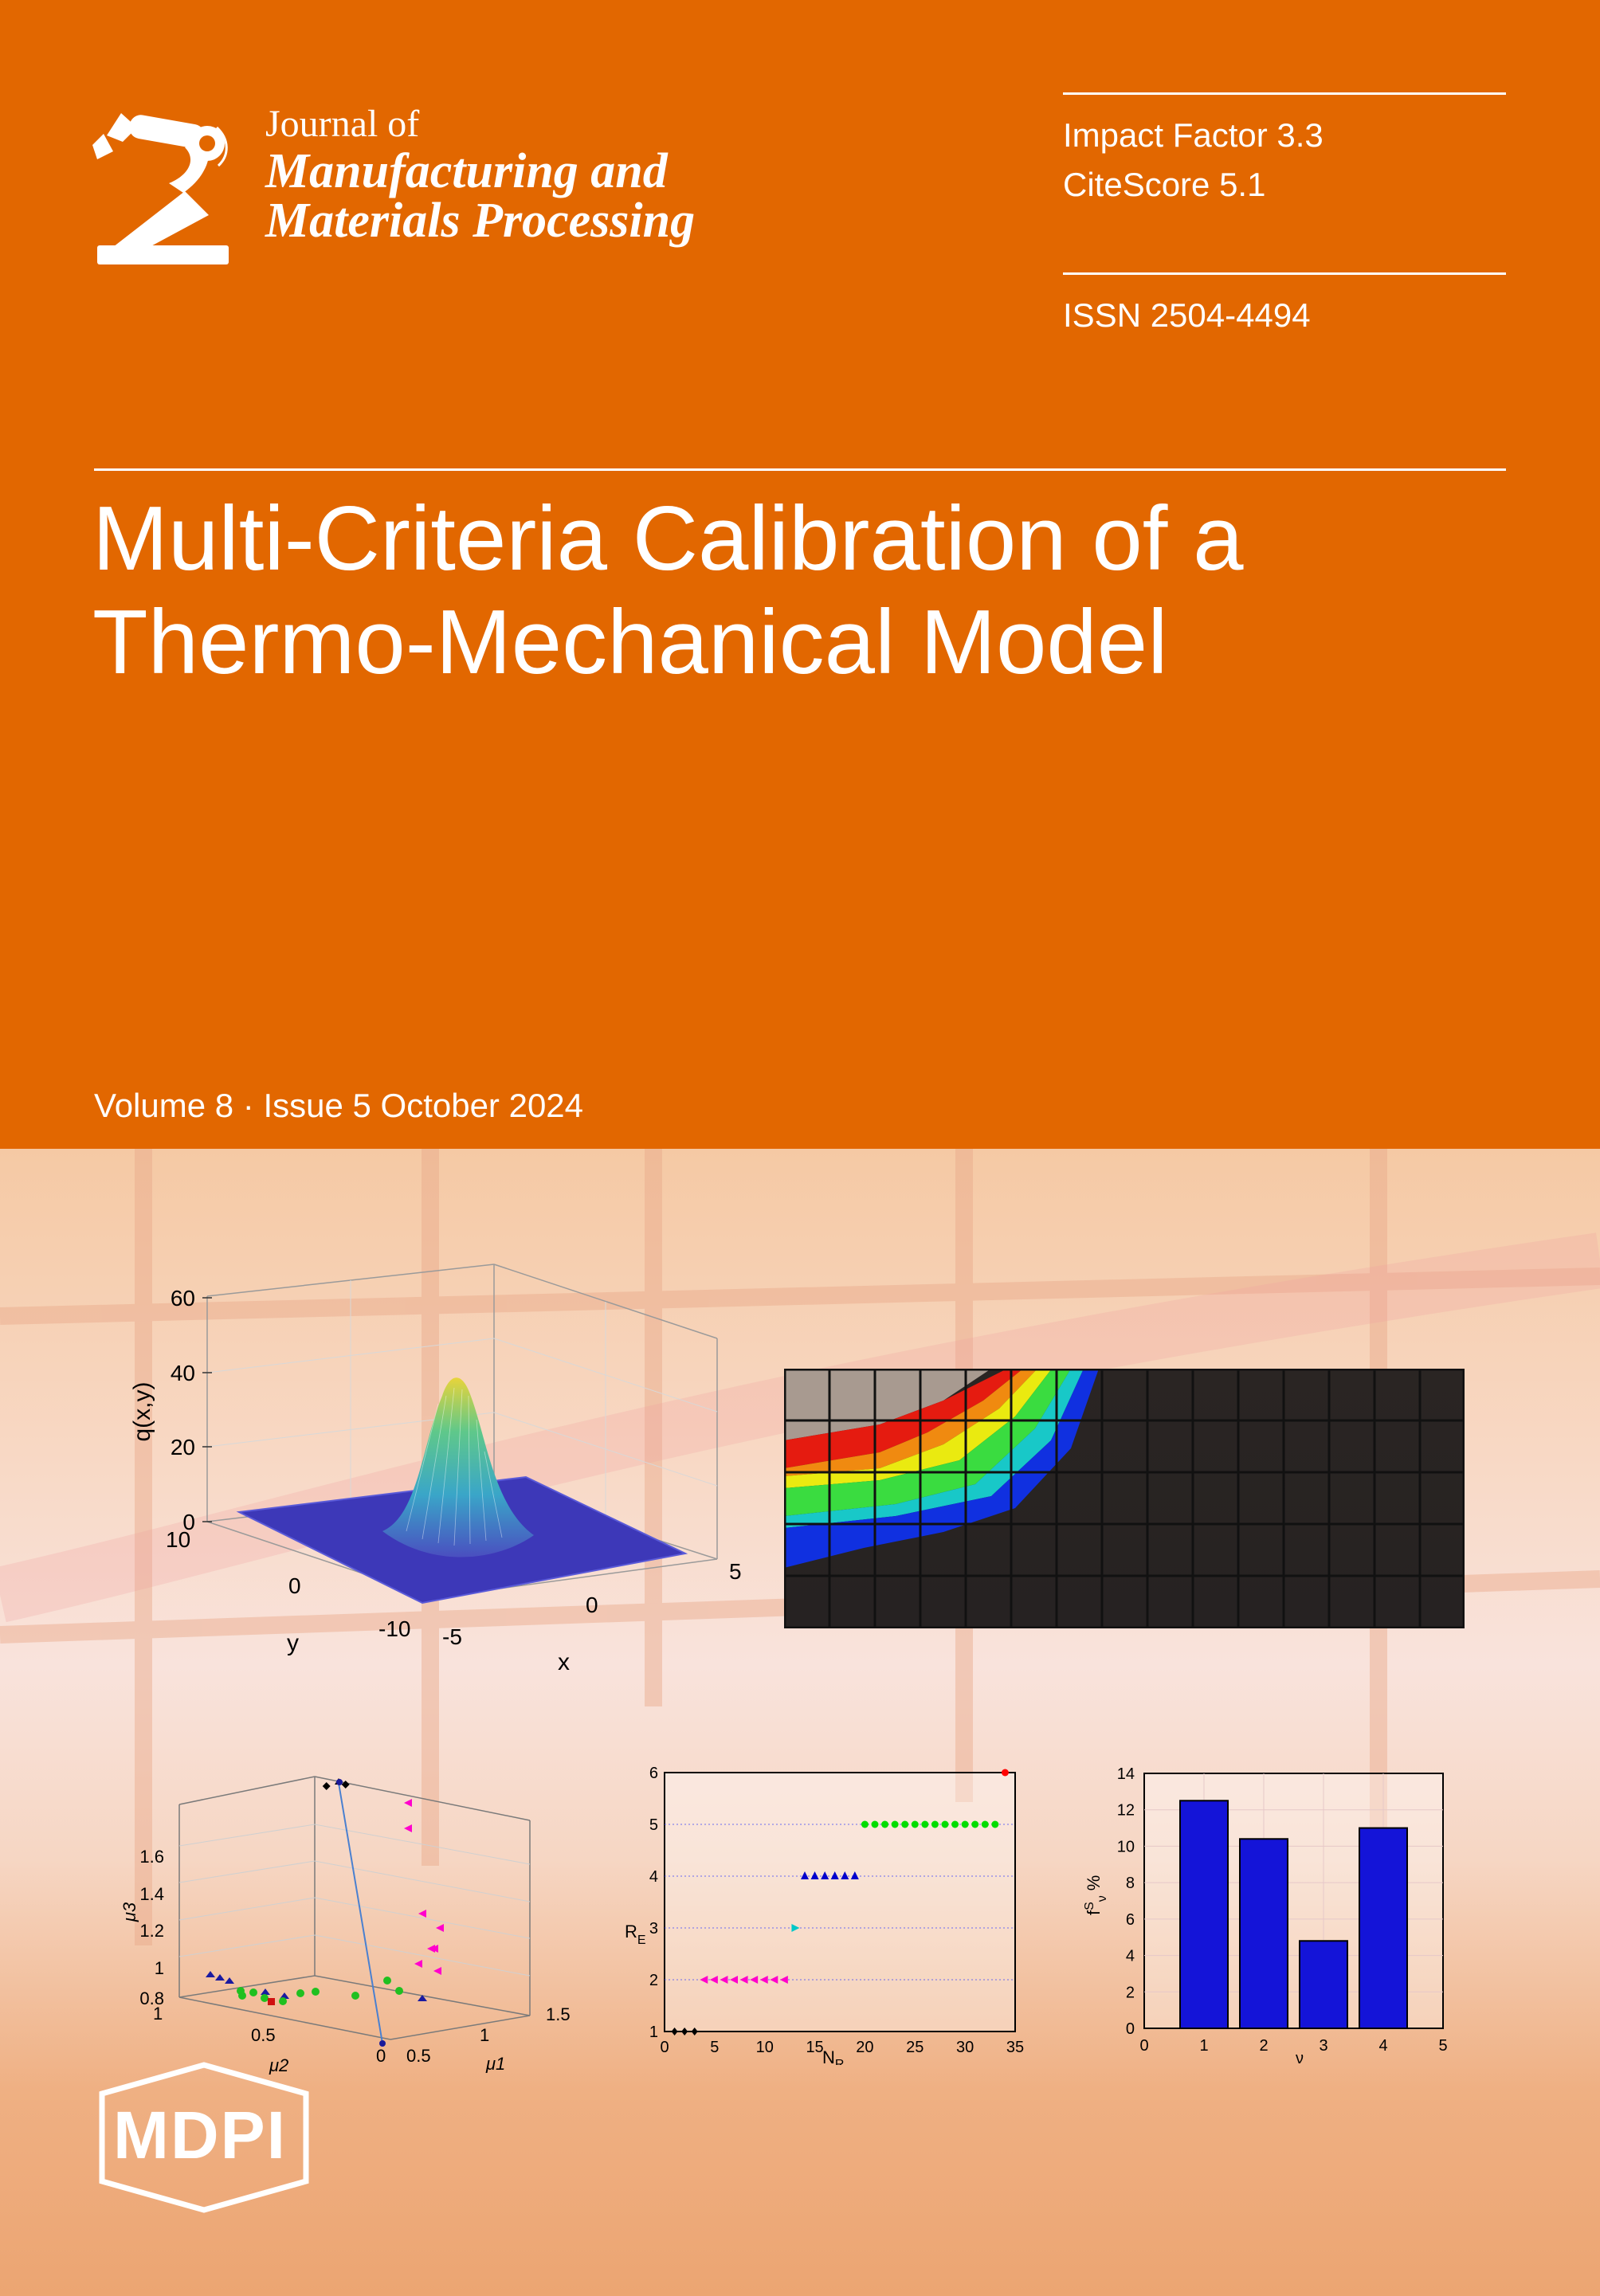 The image size is (1600, 2296). I want to click on mu3-tick-1.6: 1.6, so click(151, 1857).